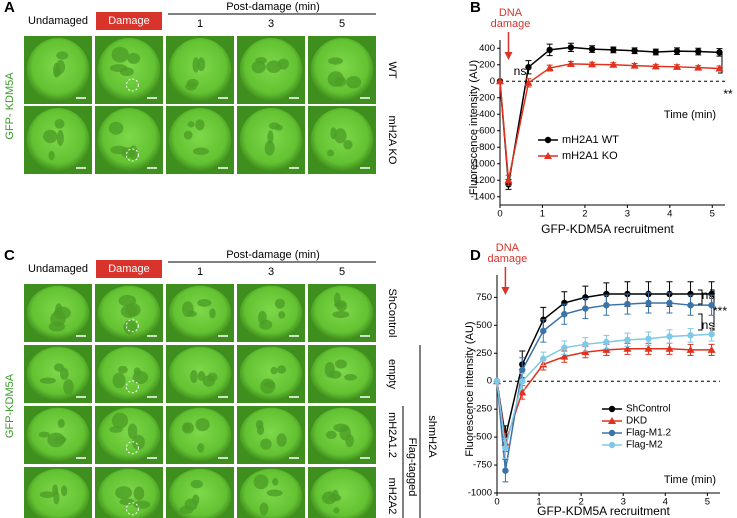  I want to click on time-label: 1, so click(200, 24).